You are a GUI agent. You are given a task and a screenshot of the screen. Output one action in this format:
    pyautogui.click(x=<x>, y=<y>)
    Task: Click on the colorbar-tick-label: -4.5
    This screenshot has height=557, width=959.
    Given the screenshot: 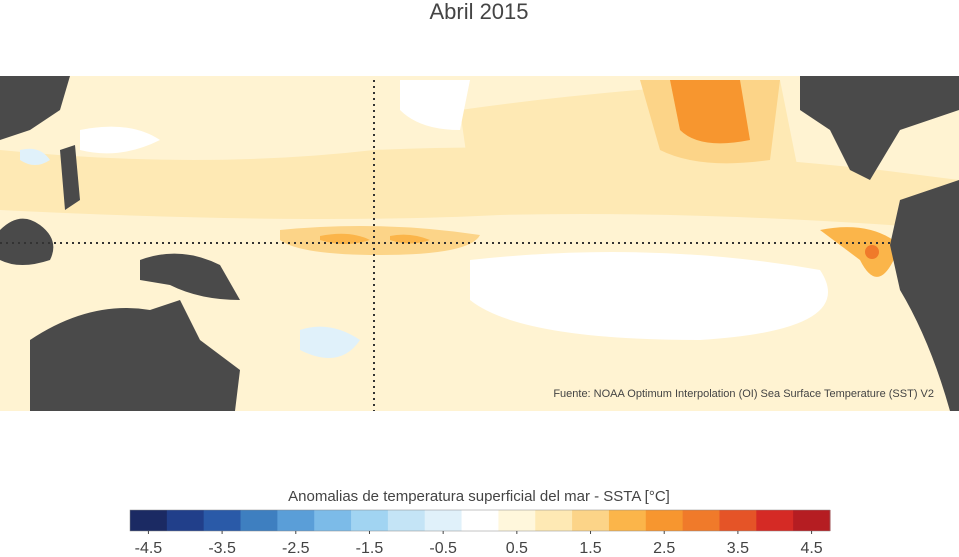 What is the action you would take?
    pyautogui.click(x=149, y=548)
    